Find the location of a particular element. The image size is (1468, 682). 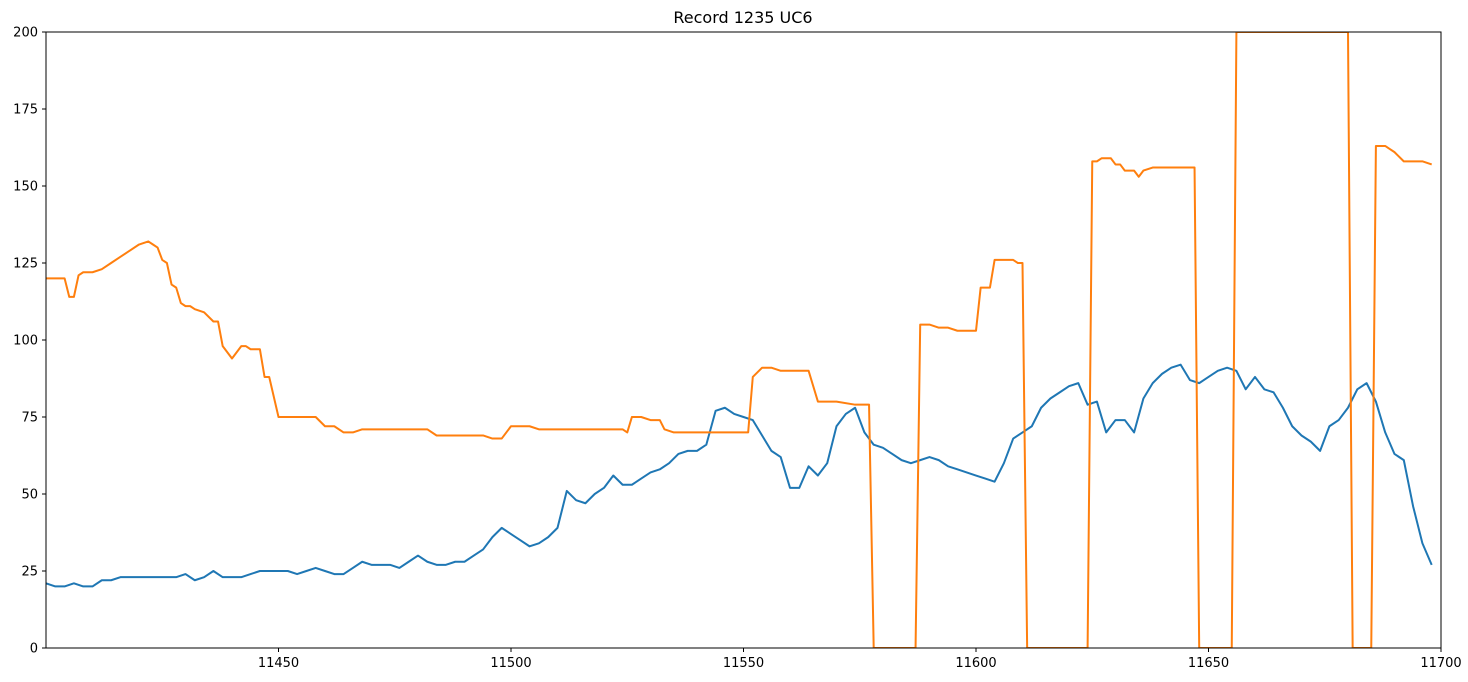

y-tick-label: 150 is located at coordinates (25, 187).